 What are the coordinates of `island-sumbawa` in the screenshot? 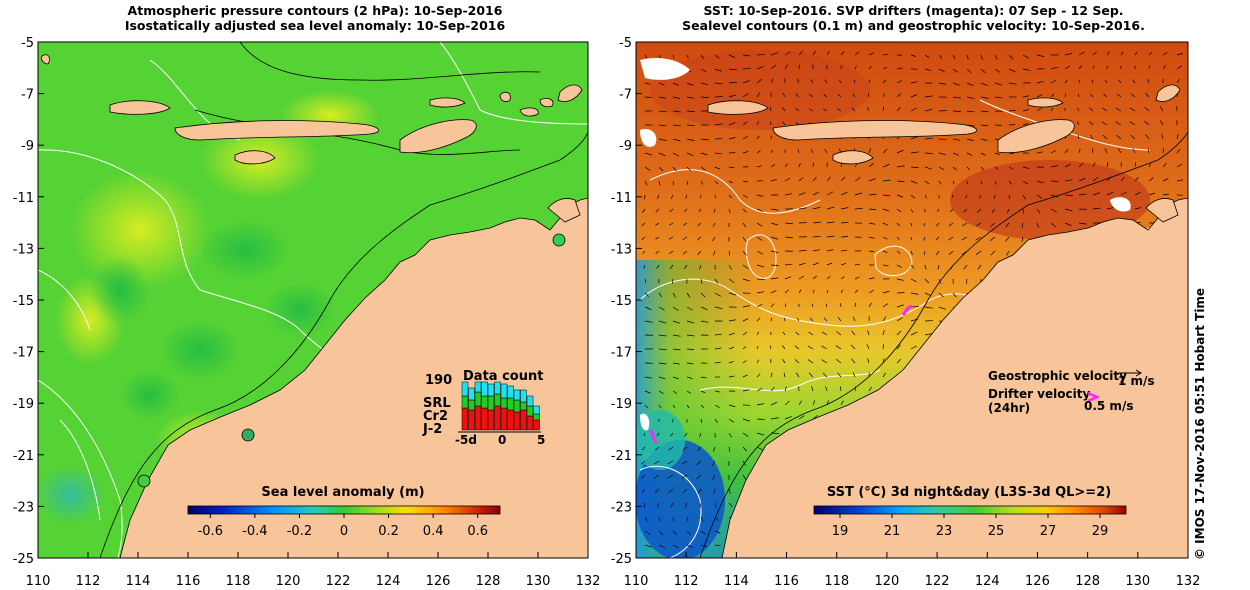 It's located at (140, 107).